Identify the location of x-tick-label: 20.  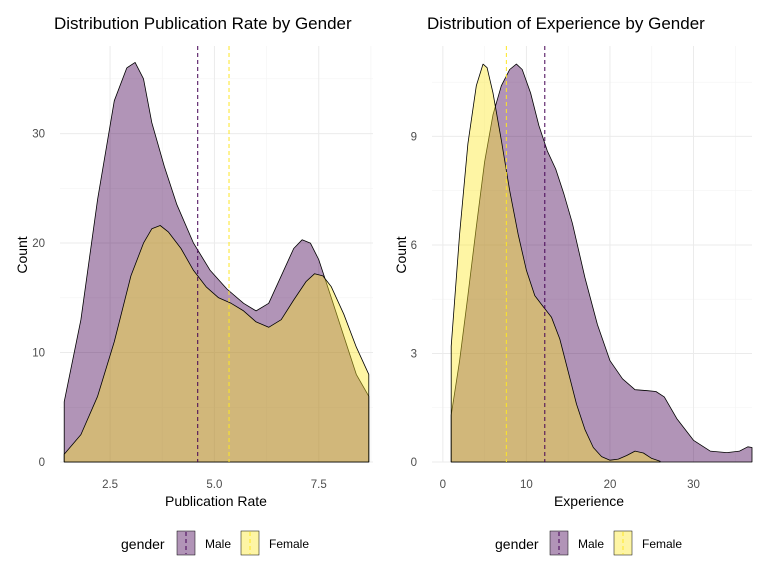
(610, 485).